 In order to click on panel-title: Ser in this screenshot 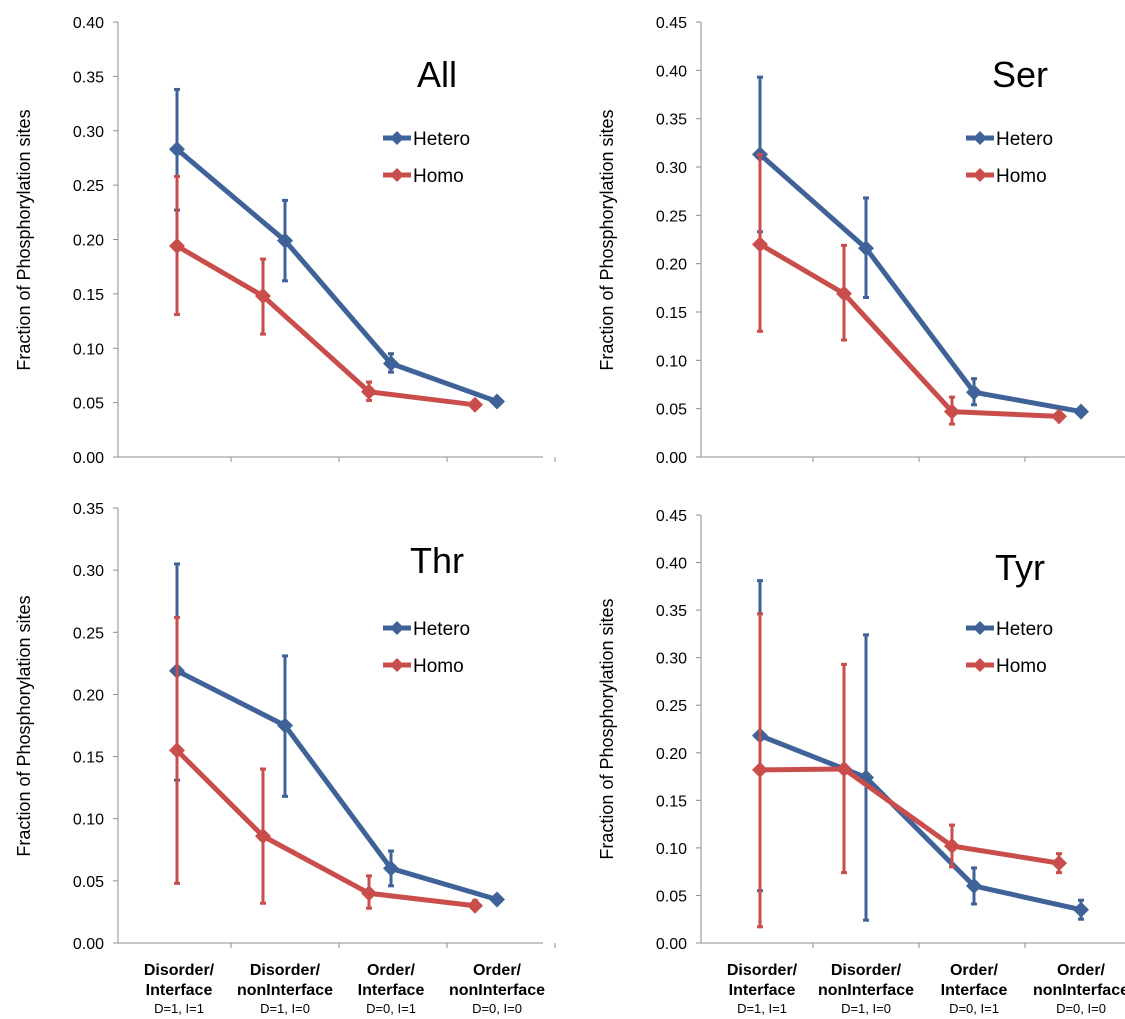, I will do `click(1020, 74)`.